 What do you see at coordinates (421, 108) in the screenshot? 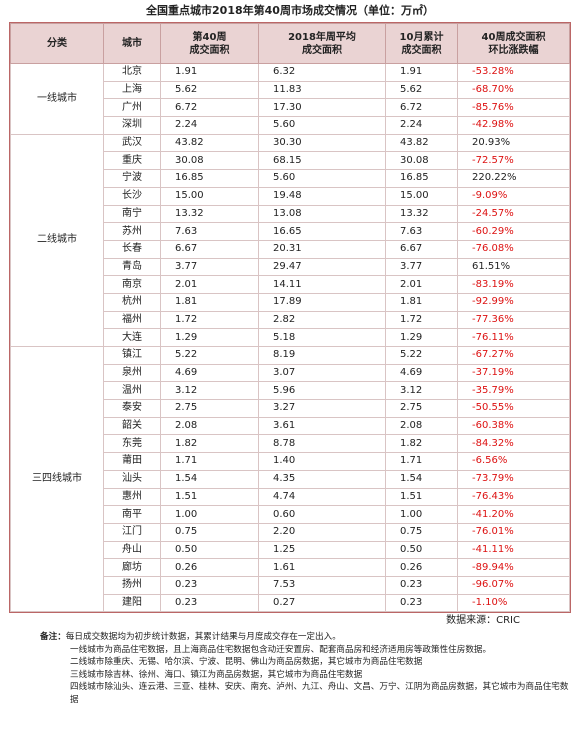
I see `value-cell: 6.72` at bounding box center [421, 108].